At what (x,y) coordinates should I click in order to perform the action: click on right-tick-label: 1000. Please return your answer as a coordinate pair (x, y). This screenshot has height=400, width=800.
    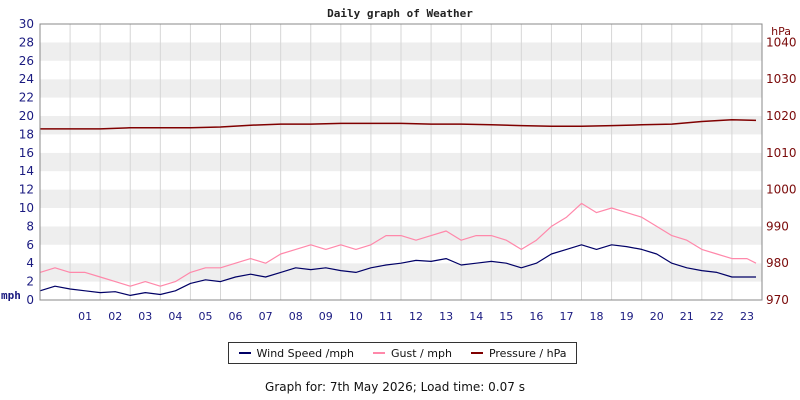
    Looking at the image, I should click on (781, 190).